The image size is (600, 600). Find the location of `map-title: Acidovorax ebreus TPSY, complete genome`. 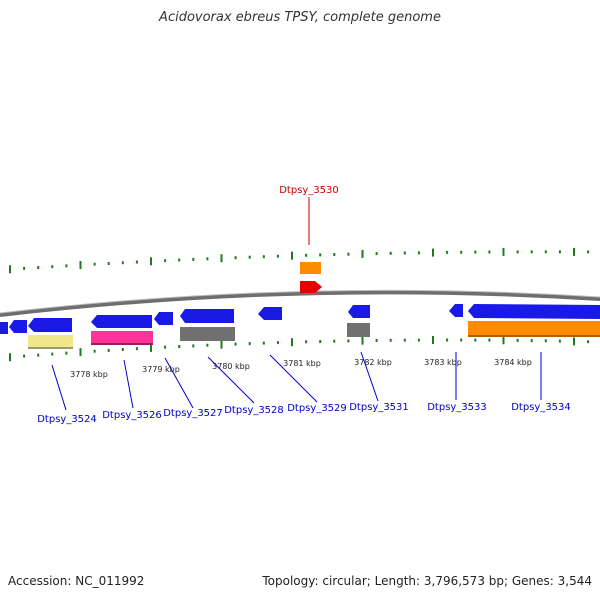

map-title: Acidovorax ebreus TPSY, complete genome is located at coordinates (300, 17).